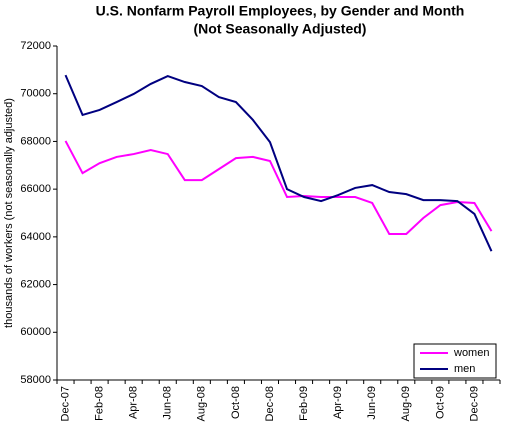 Image resolution: width=506 pixels, height=434 pixels. What do you see at coordinates (100, 403) in the screenshot?
I see `x-tick-label: Feb-08` at bounding box center [100, 403].